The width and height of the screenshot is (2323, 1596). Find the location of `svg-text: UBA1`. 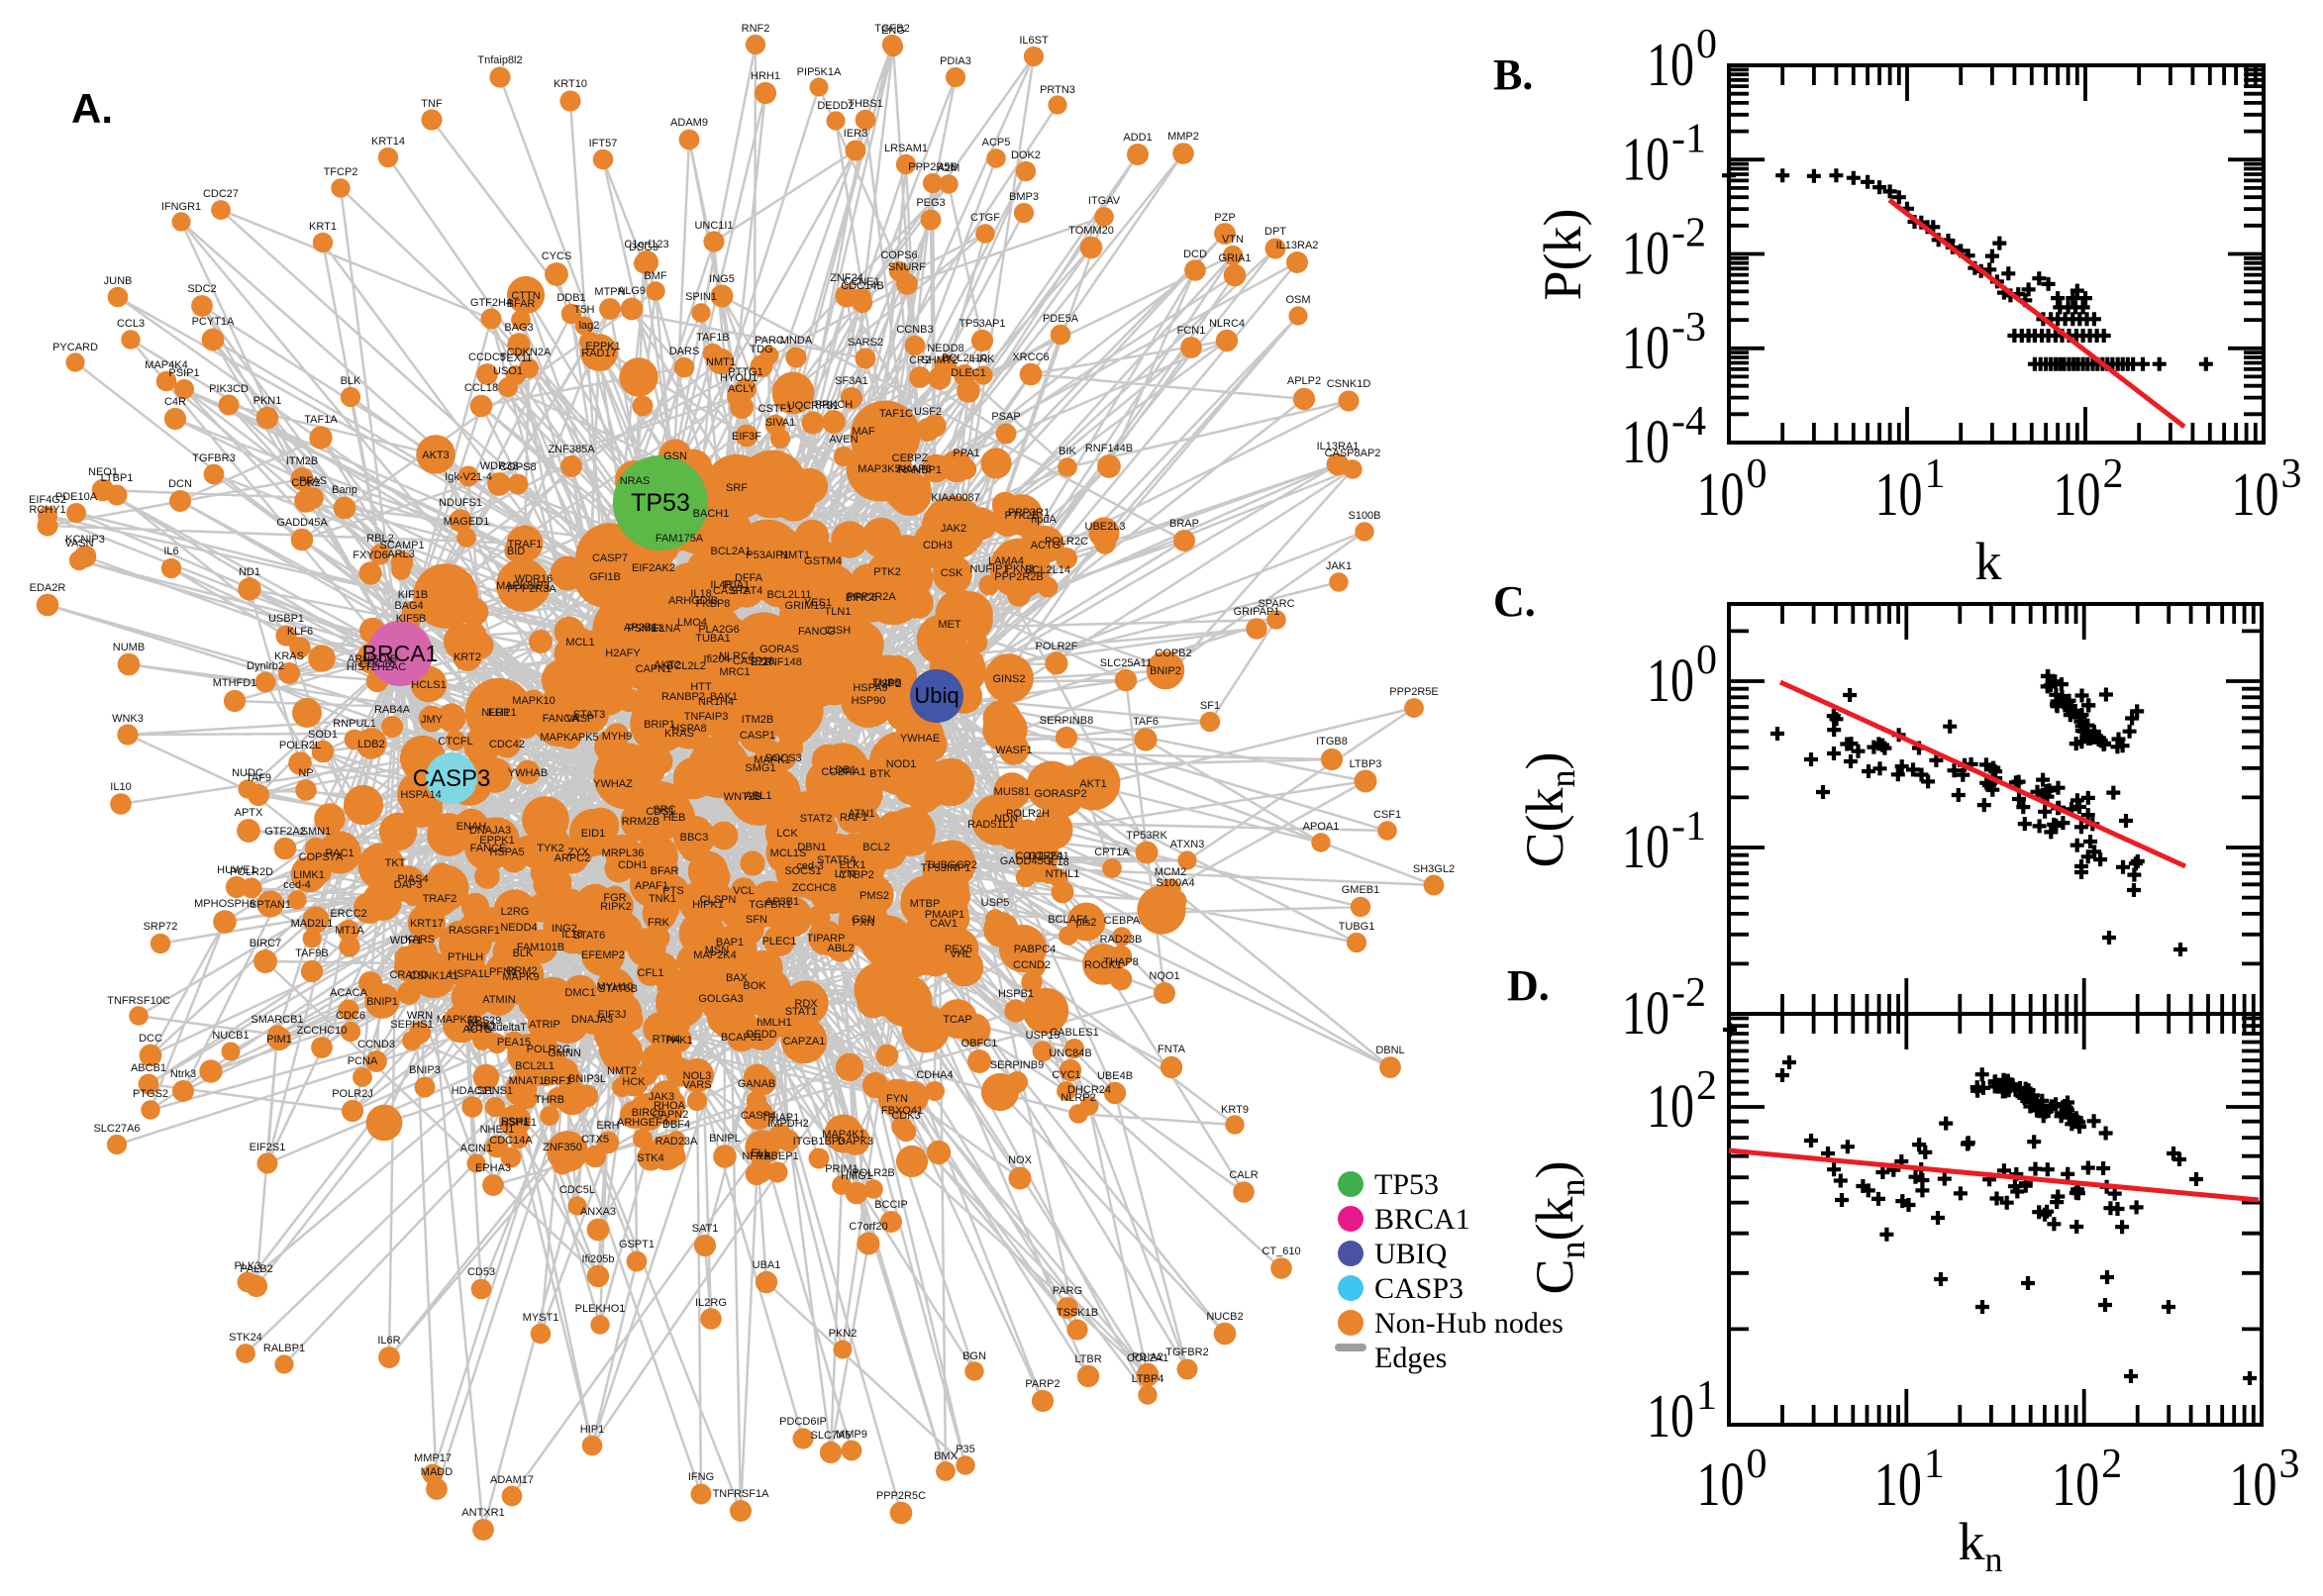

svg-text: UBA1 is located at coordinates (767, 1265).